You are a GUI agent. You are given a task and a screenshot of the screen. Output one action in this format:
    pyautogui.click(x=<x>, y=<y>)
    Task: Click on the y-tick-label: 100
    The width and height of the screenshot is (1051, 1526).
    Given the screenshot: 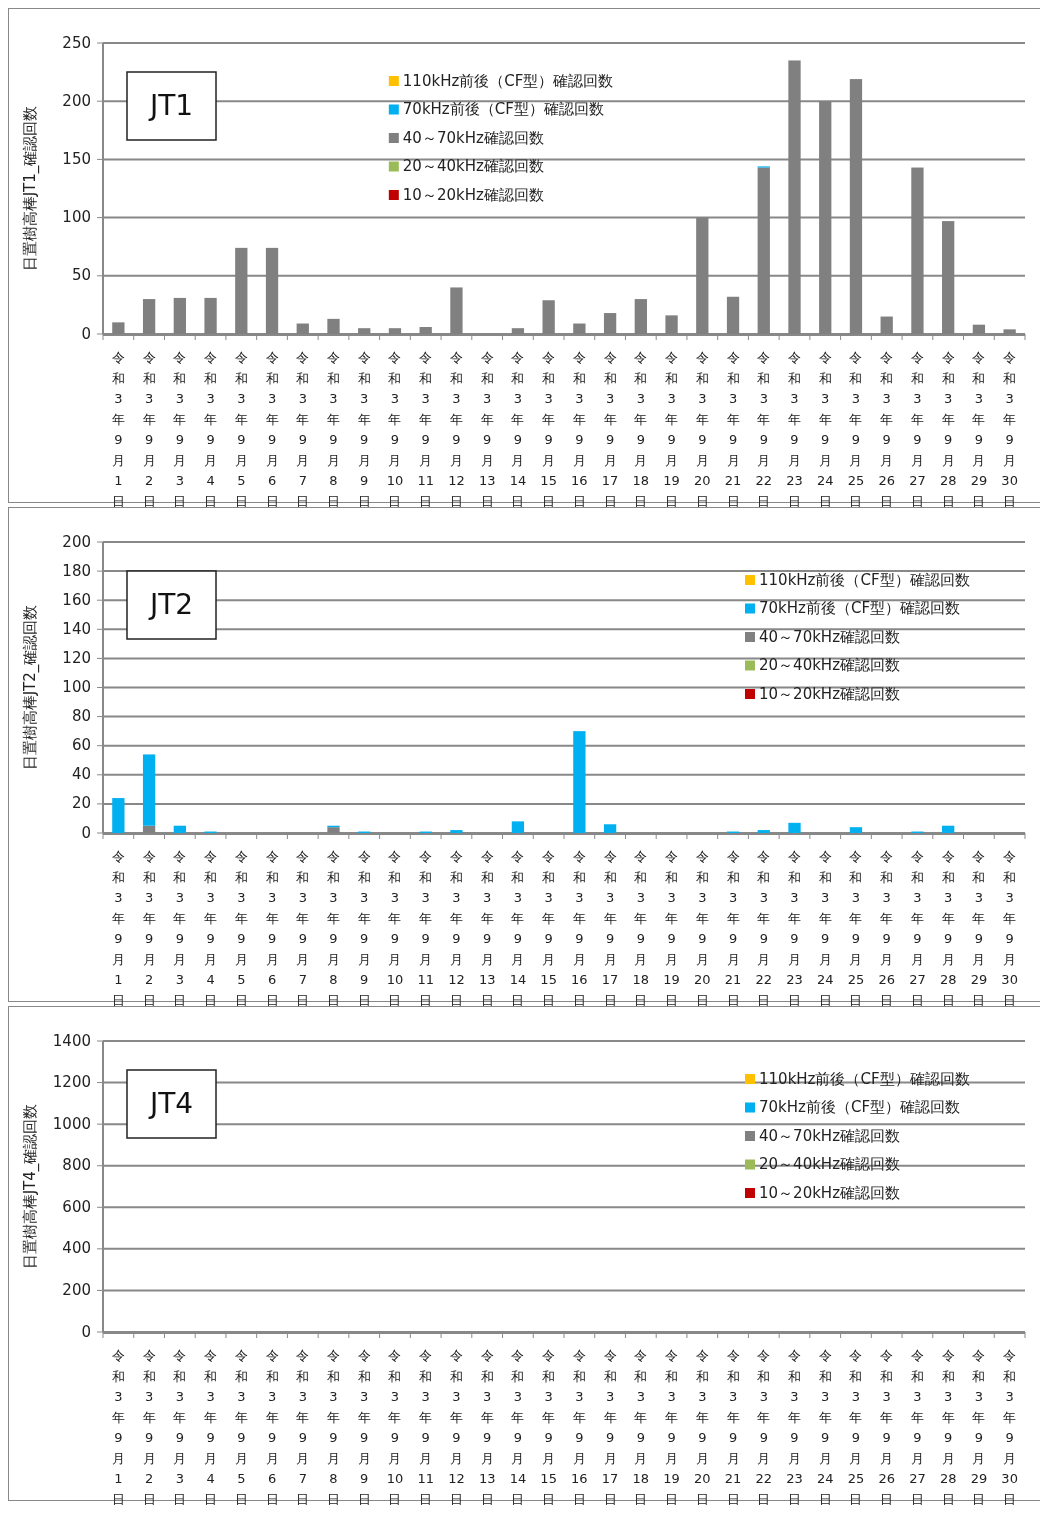 What is the action you would take?
    pyautogui.click(x=76, y=687)
    